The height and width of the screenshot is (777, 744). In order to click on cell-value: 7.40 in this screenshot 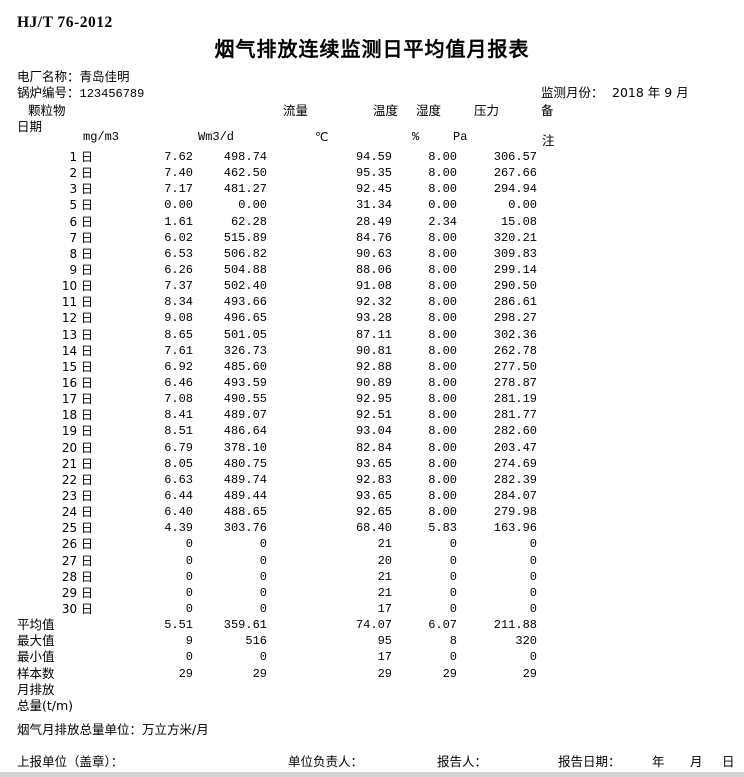, I will do `click(178, 173)`.